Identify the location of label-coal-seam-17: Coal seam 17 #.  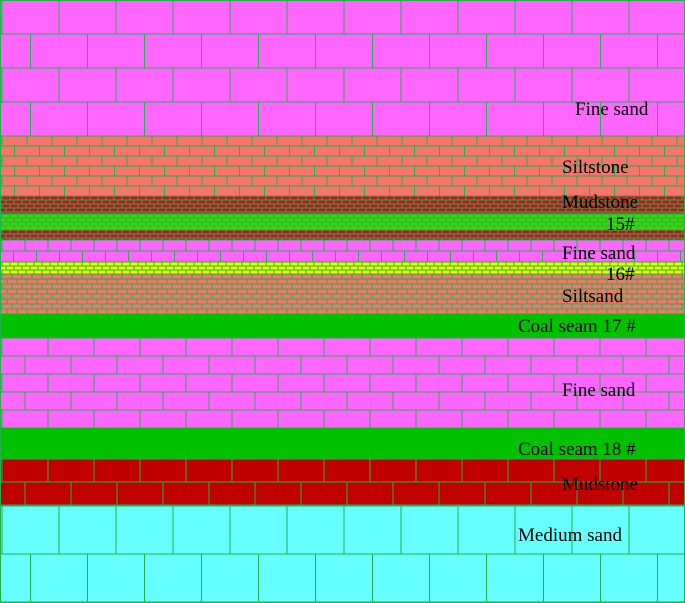
(577, 326).